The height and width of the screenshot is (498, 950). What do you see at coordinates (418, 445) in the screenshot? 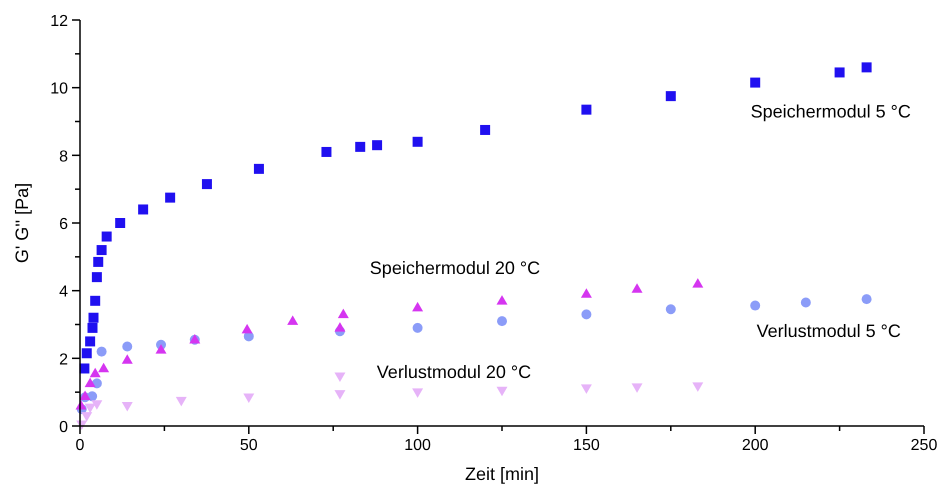
I see `x-tick-label: 100` at bounding box center [418, 445].